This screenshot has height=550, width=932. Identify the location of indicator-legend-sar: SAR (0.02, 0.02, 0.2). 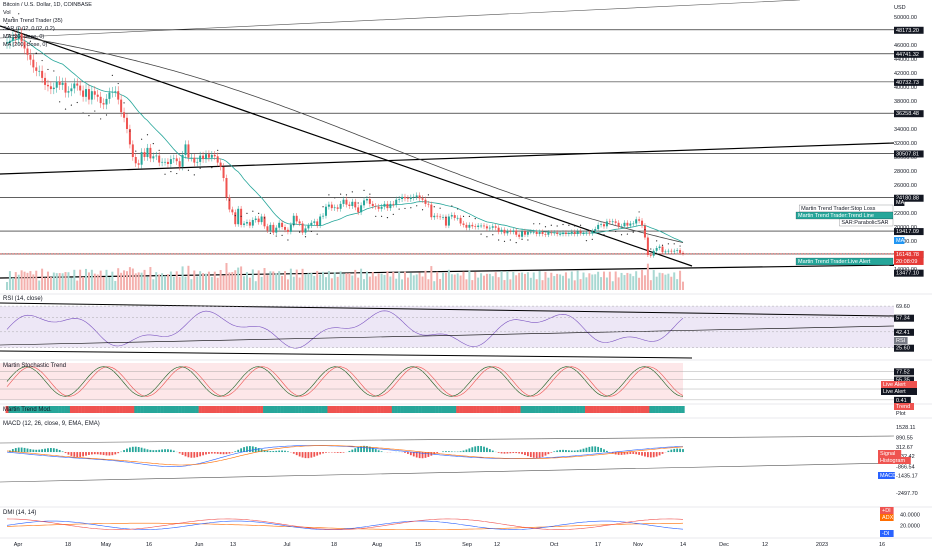
(29, 29).